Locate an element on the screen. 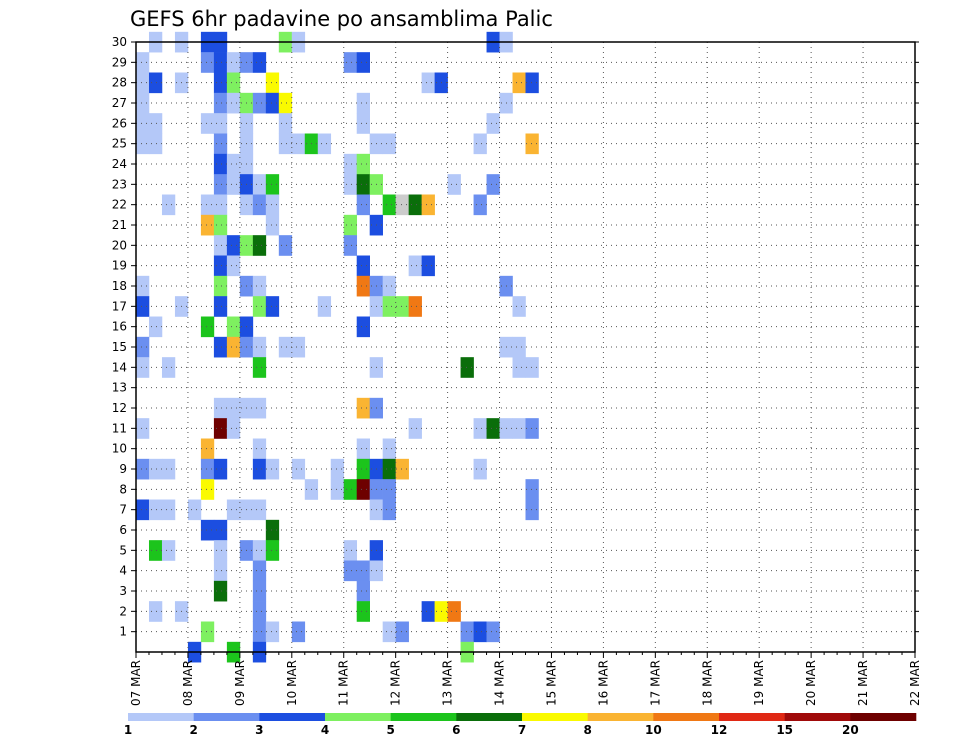 This screenshot has width=960, height=742. y-tick-label: 8 is located at coordinates (123, 489).